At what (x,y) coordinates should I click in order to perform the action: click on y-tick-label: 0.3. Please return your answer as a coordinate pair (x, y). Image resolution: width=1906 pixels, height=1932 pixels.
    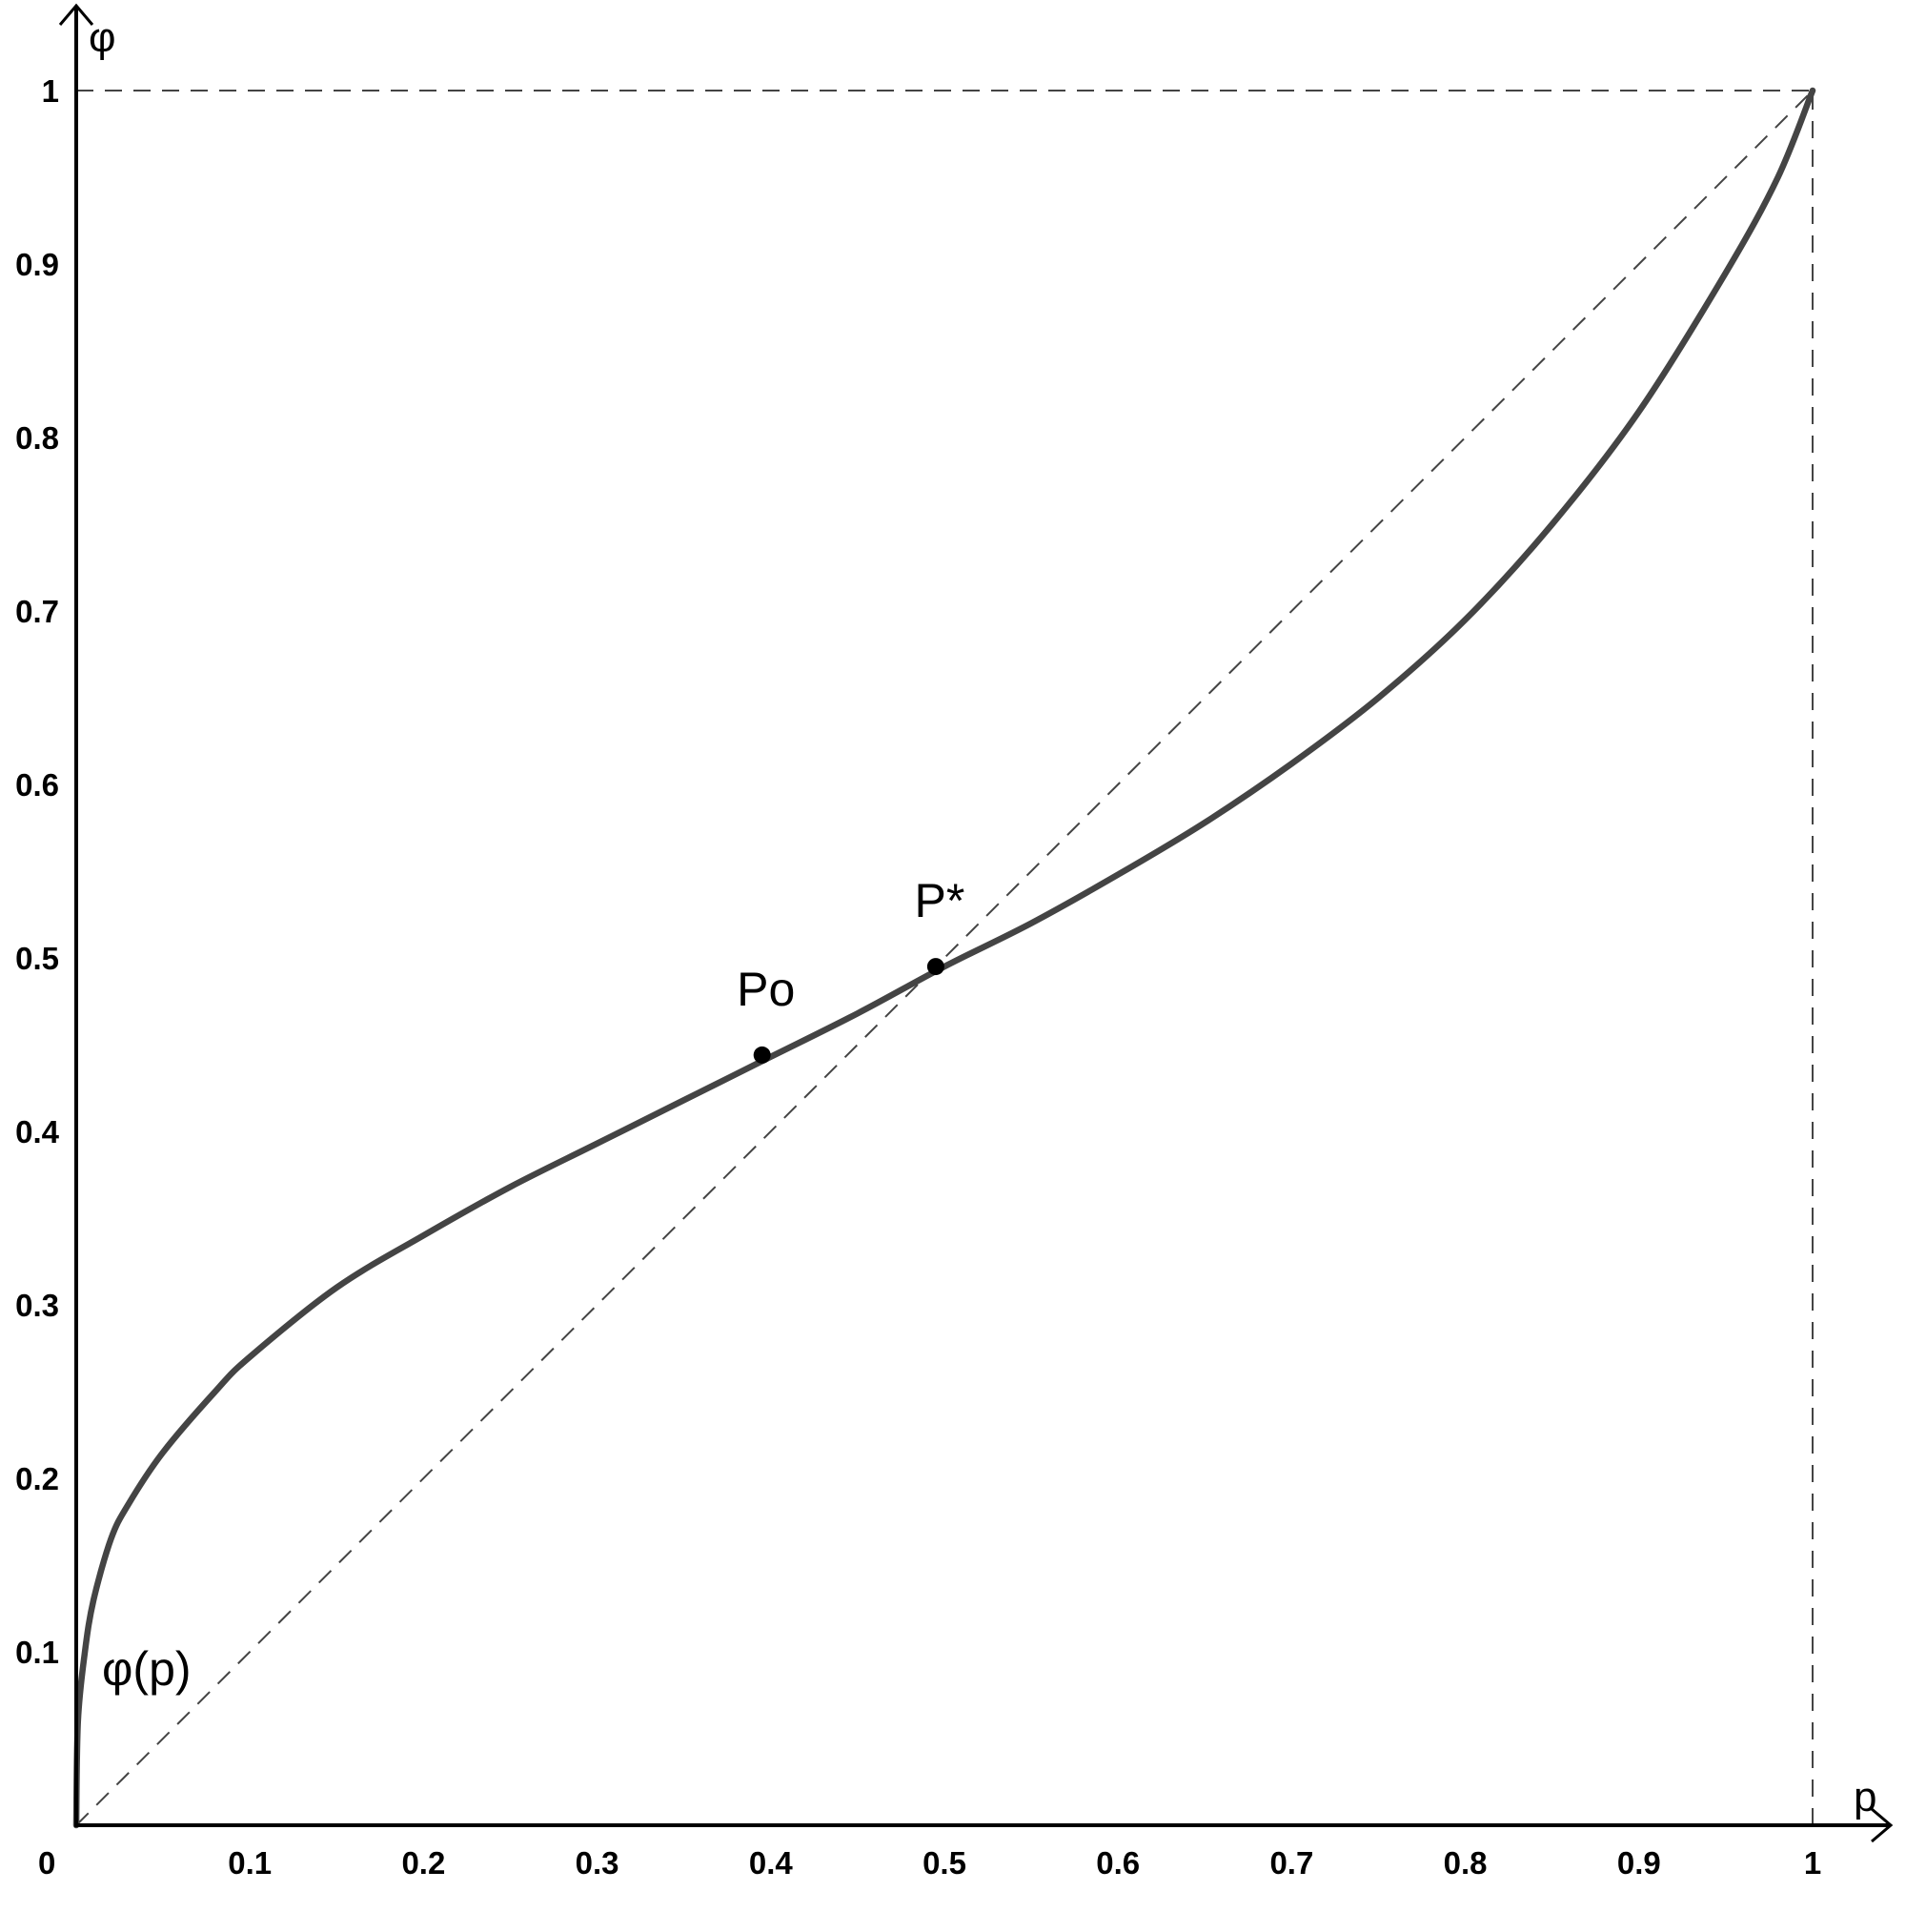
    Looking at the image, I should click on (37, 1306).